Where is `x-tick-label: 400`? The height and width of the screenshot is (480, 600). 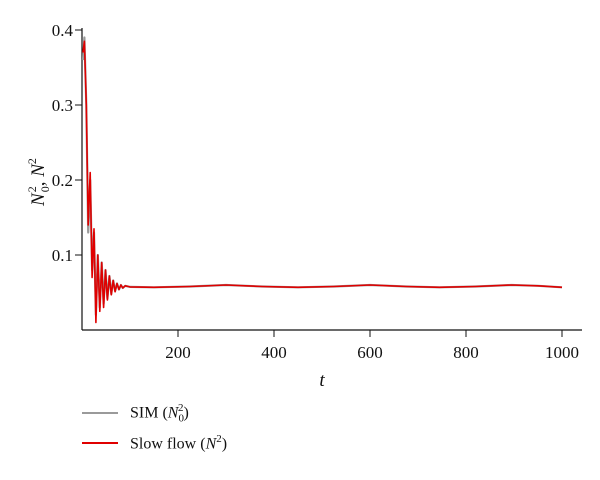
x-tick-label: 400 is located at coordinates (274, 352).